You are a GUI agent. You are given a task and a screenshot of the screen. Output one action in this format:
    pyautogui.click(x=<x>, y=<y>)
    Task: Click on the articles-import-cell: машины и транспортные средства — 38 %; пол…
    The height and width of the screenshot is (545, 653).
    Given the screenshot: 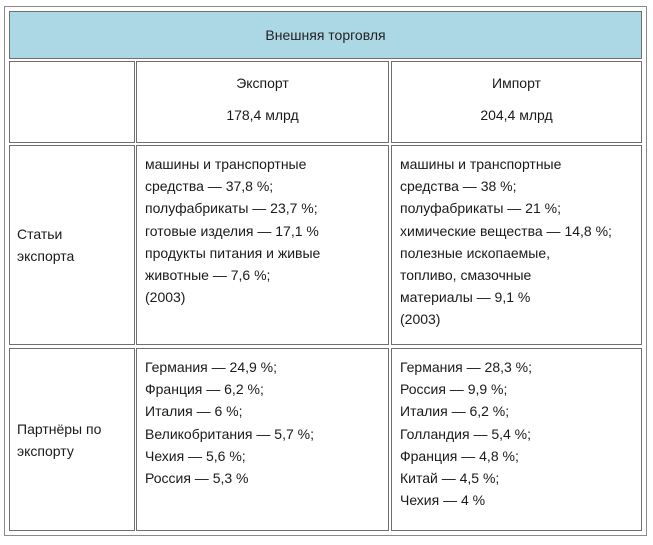 What is the action you would take?
    pyautogui.click(x=516, y=245)
    